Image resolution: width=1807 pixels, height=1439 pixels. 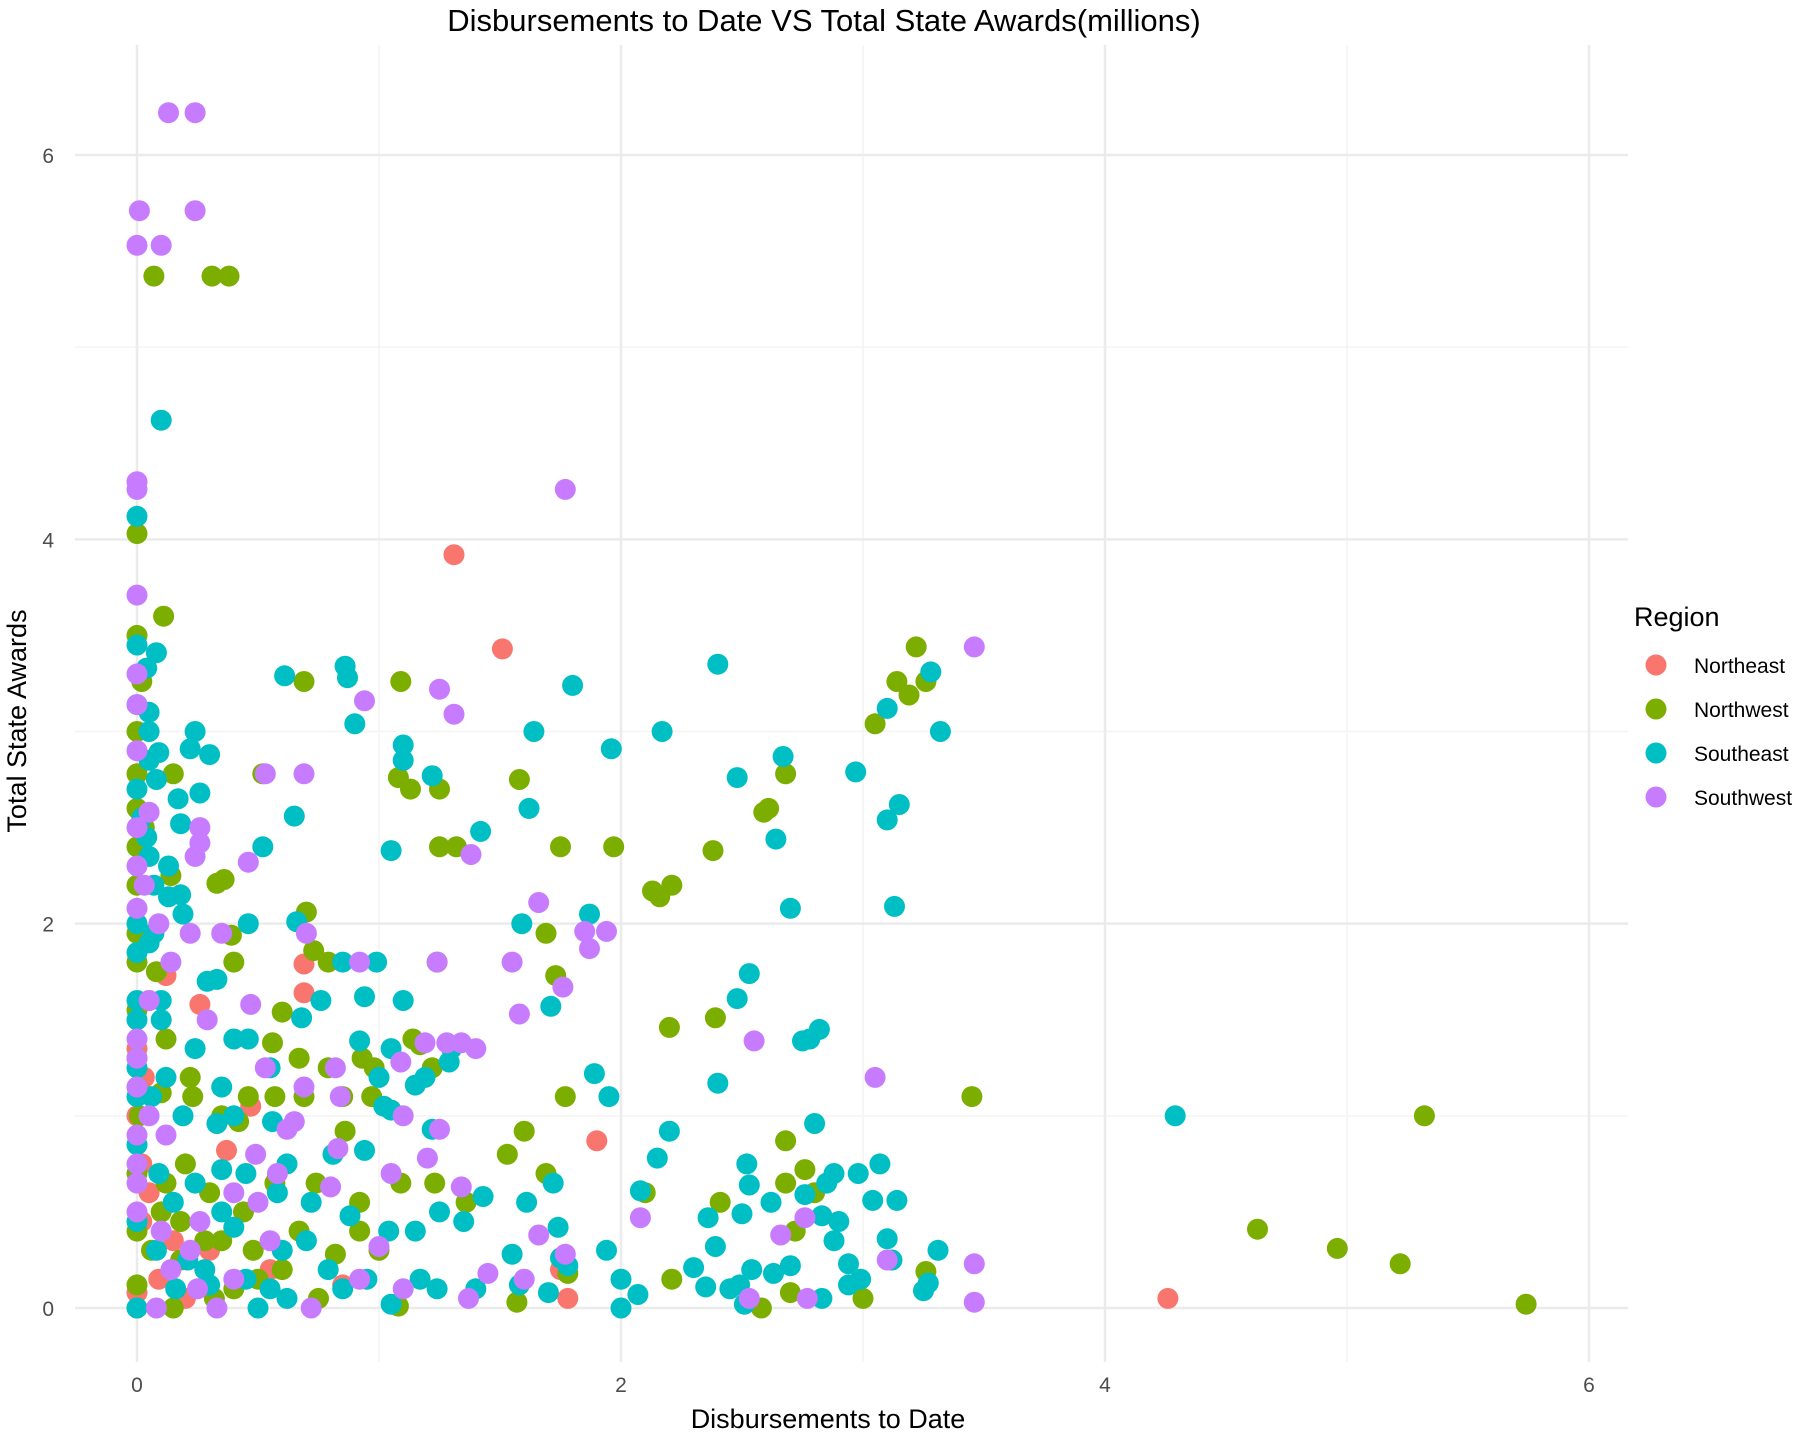 I want to click on y-tick-label: 0, so click(x=48, y=1309).